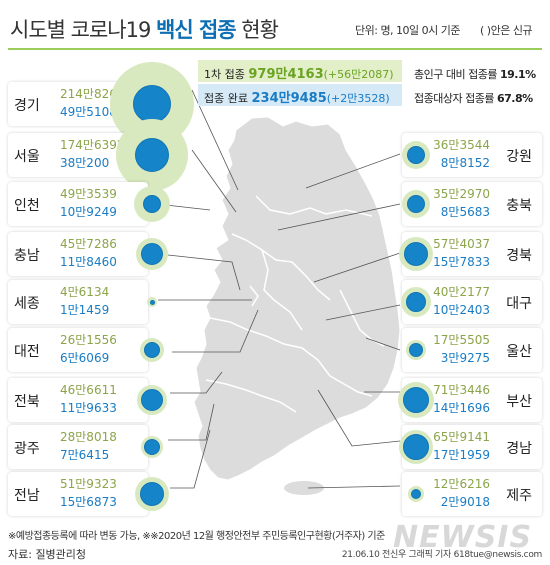 The image size is (550, 565). Describe the element at coordinates (88, 262) in the screenshot. I see `full-dose-count: 11만8460` at that location.